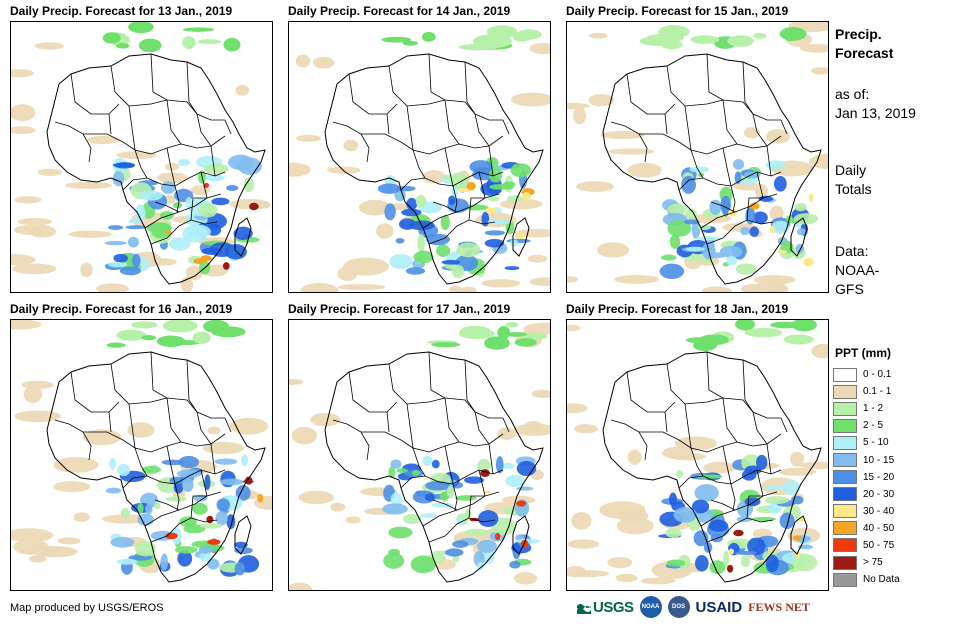  I want to click on legend-label: > 75, so click(873, 563).